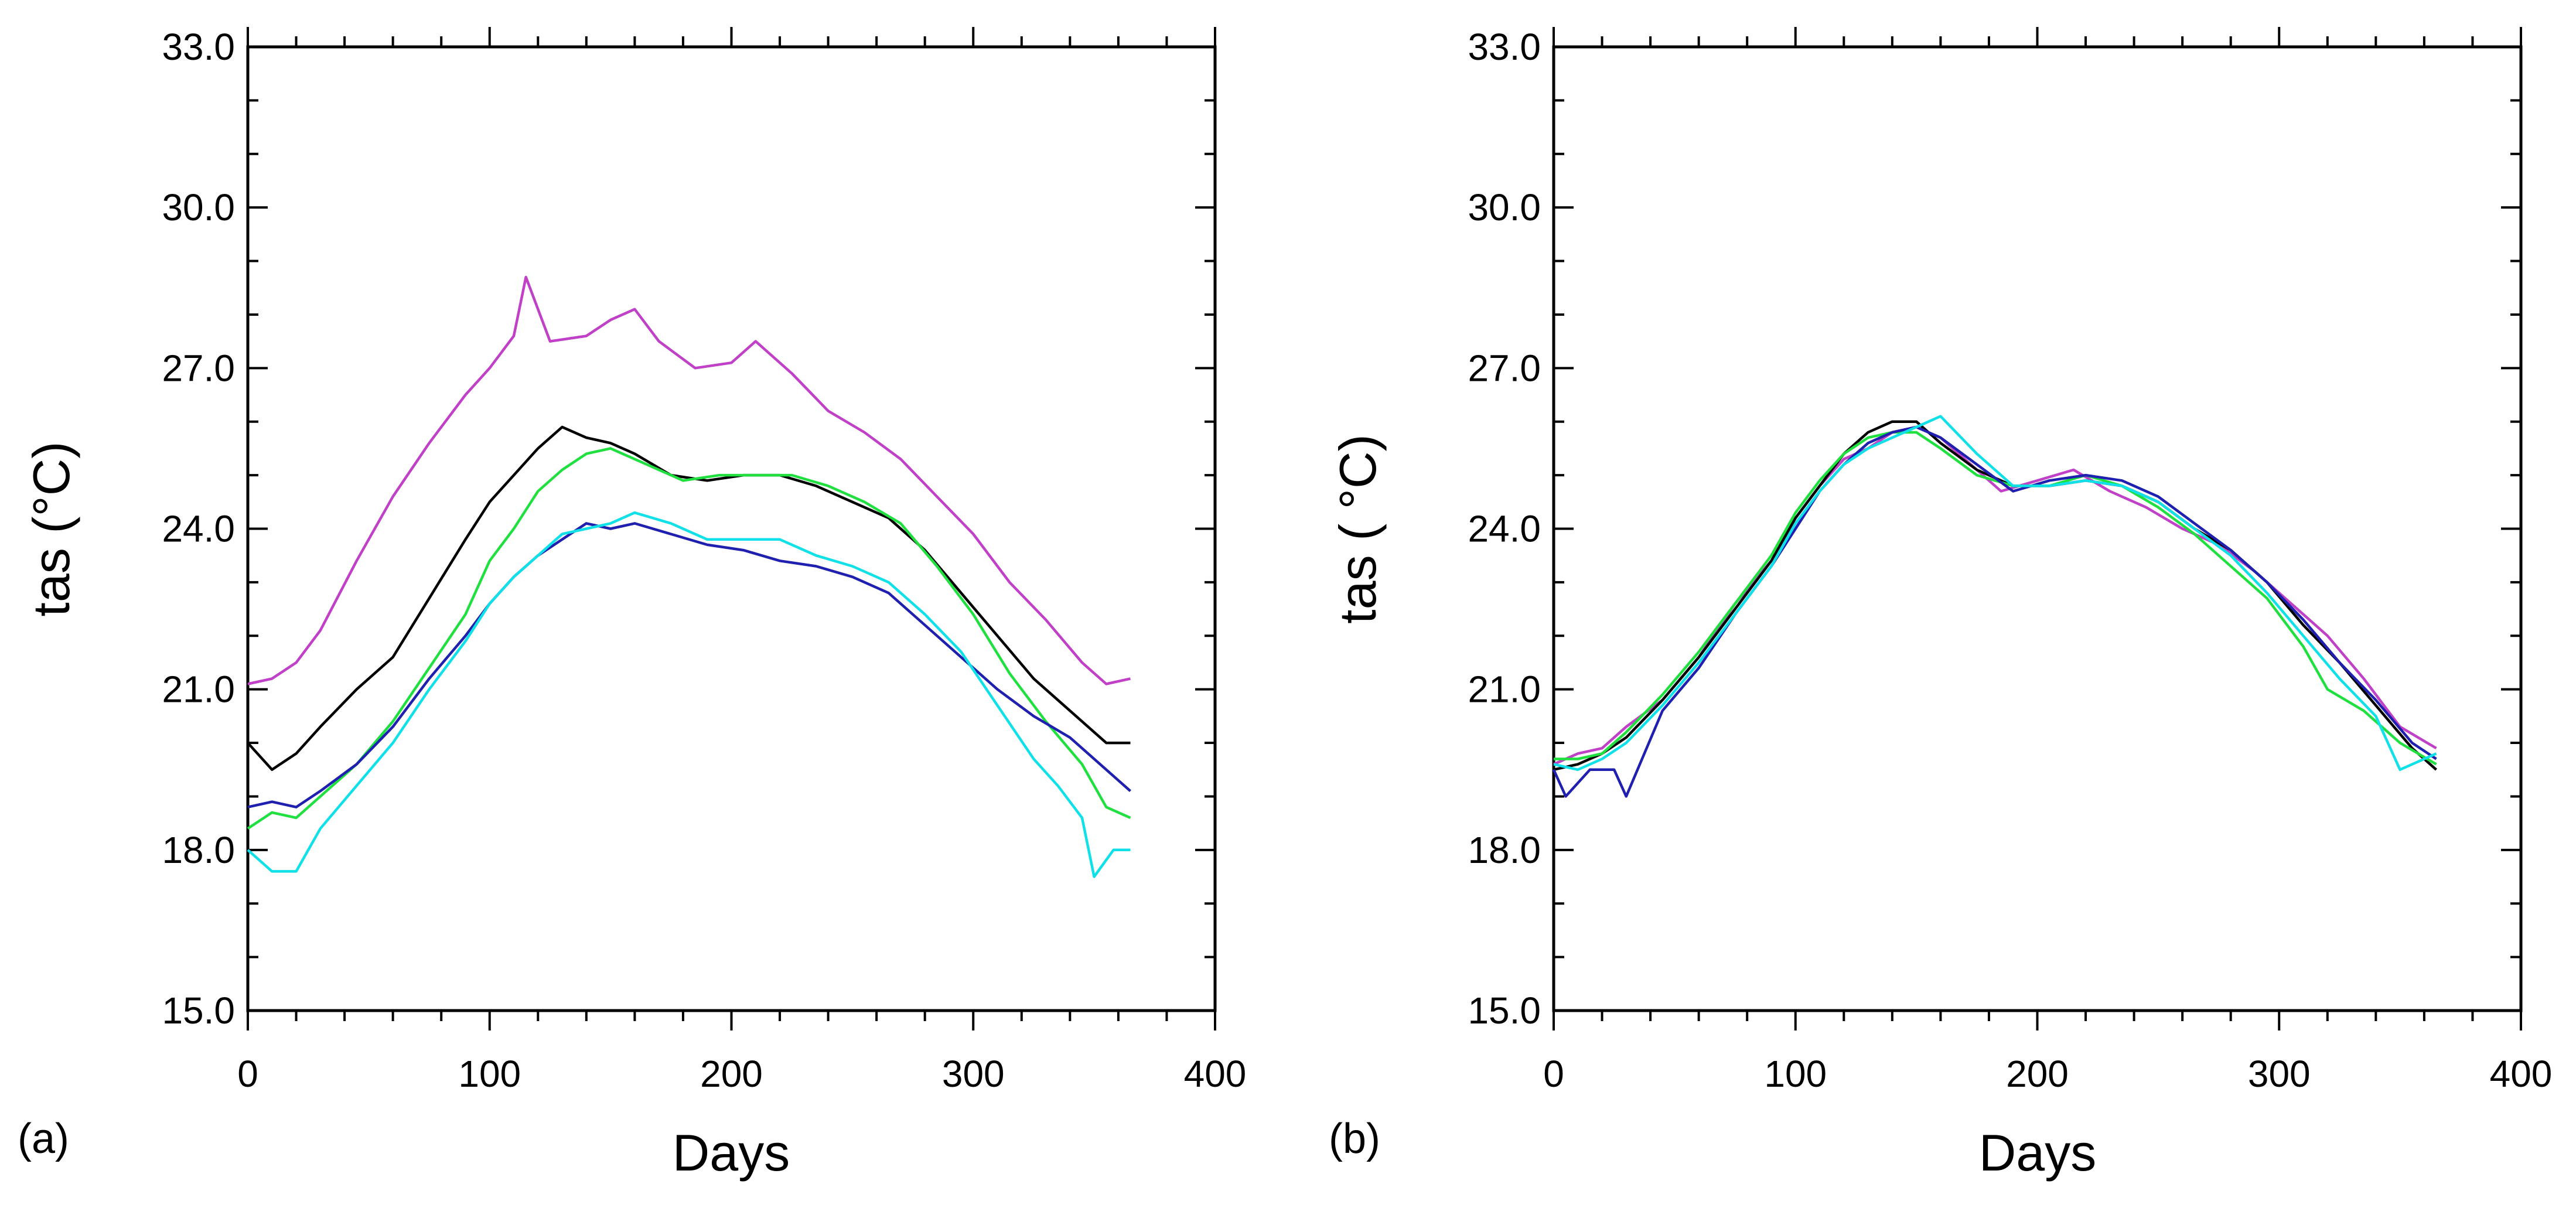 This screenshot has width=2576, height=1208. Describe the element at coordinates (1354, 1138) in the screenshot. I see `panel-label: (b)` at that location.